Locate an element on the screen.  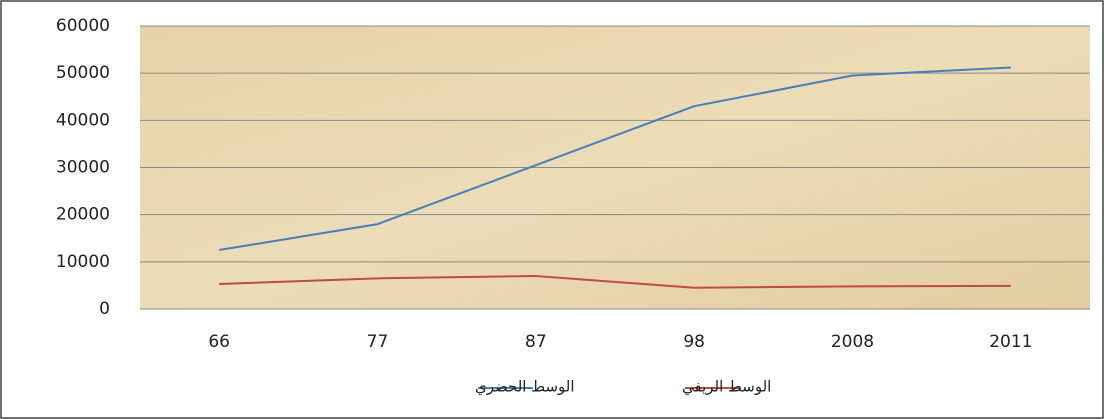
x-tick-label: 98 is located at coordinates (694, 342).